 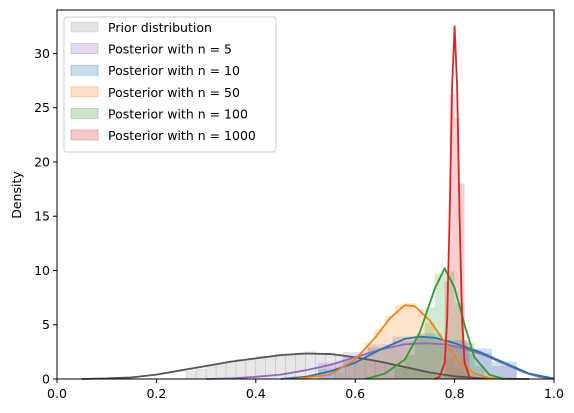 What do you see at coordinates (46, 324) in the screenshot?
I see `y-tick-label-1: 5` at bounding box center [46, 324].